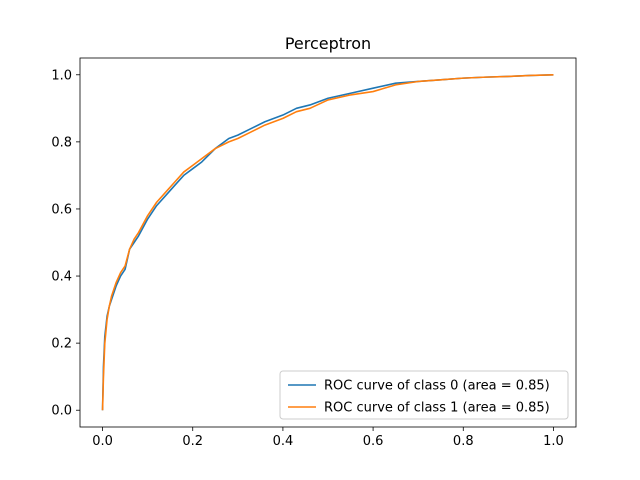 The width and height of the screenshot is (640, 480). Describe the element at coordinates (65, 243) in the screenshot. I see `y-axis: 0.0 0.2 0.4 0.6 0.8 1.0` at that location.